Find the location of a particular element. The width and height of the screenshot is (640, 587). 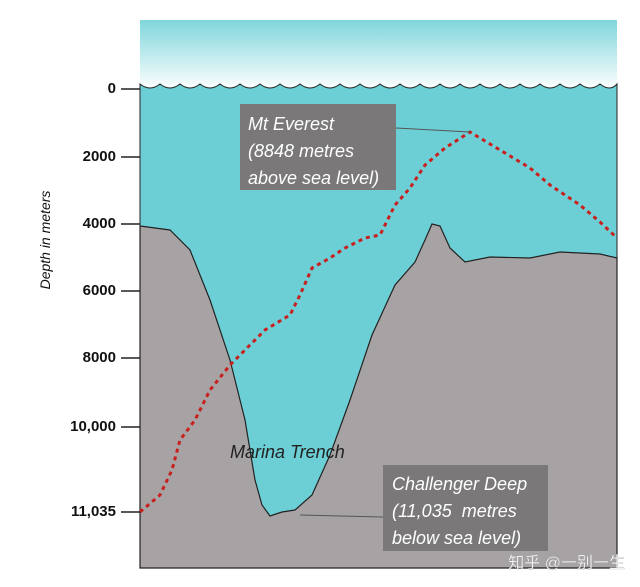

trench-label: Marina Trench is located at coordinates (287, 452).